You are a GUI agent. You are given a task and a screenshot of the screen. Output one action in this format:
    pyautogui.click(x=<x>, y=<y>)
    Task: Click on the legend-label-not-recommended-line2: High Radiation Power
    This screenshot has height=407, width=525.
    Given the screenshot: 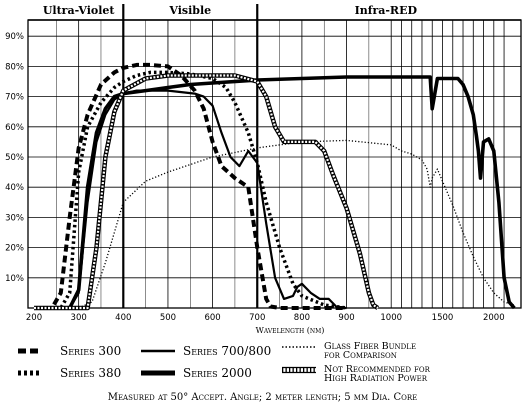 What is the action you would take?
    pyautogui.click(x=376, y=378)
    